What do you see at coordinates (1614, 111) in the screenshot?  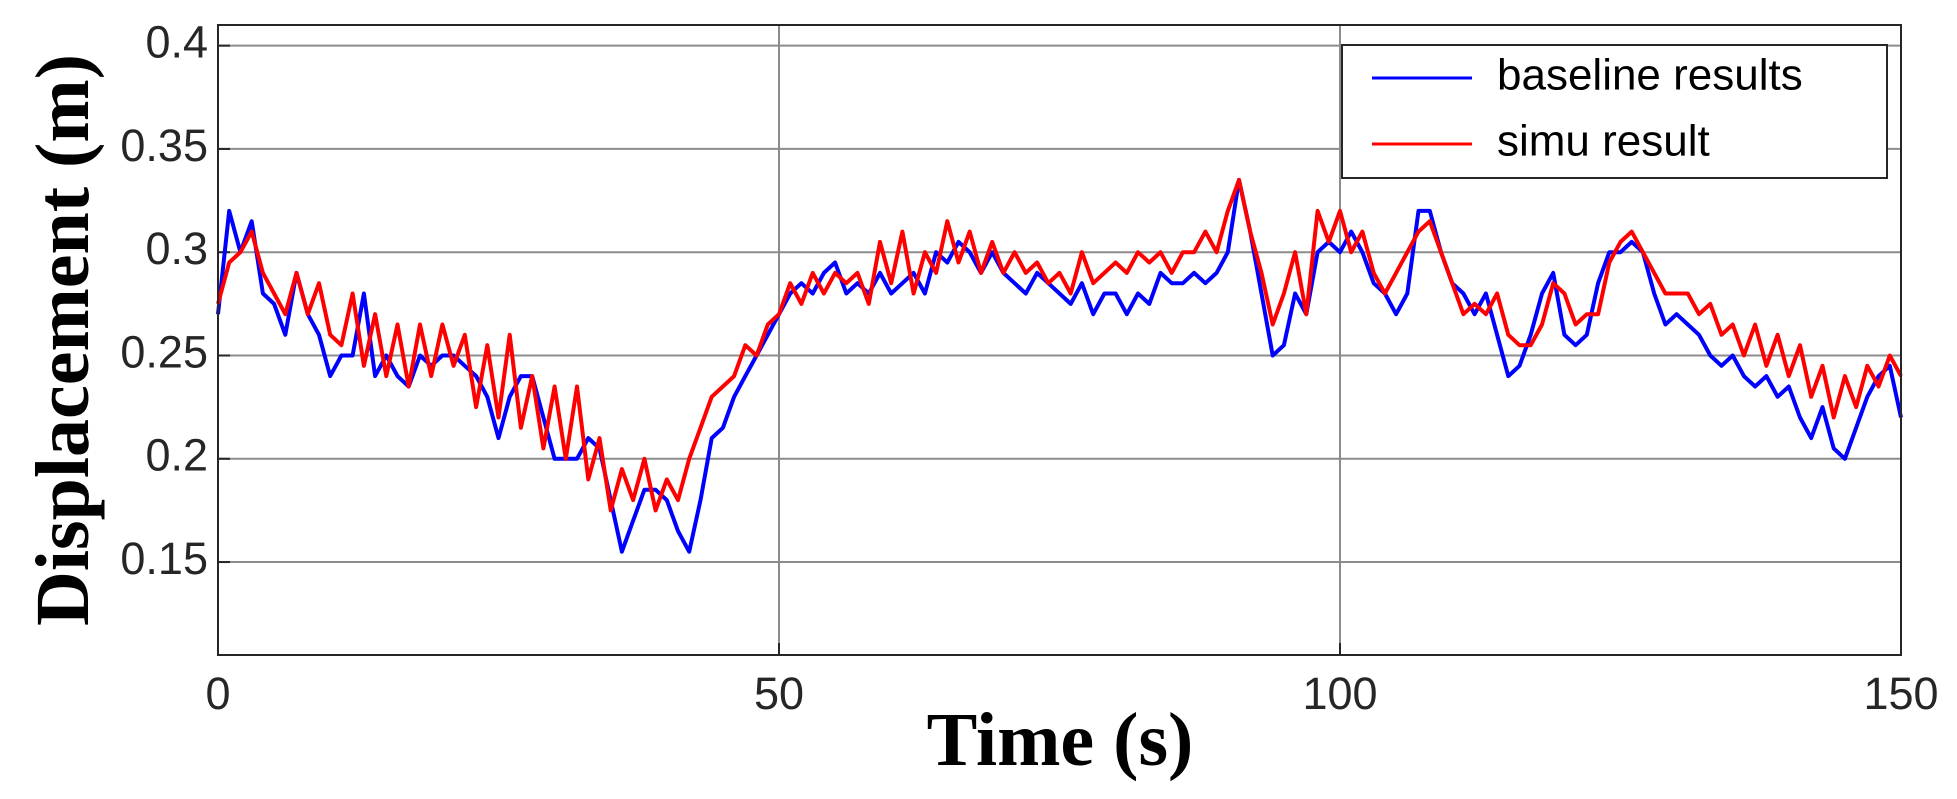 I see `legend-box` at bounding box center [1614, 111].